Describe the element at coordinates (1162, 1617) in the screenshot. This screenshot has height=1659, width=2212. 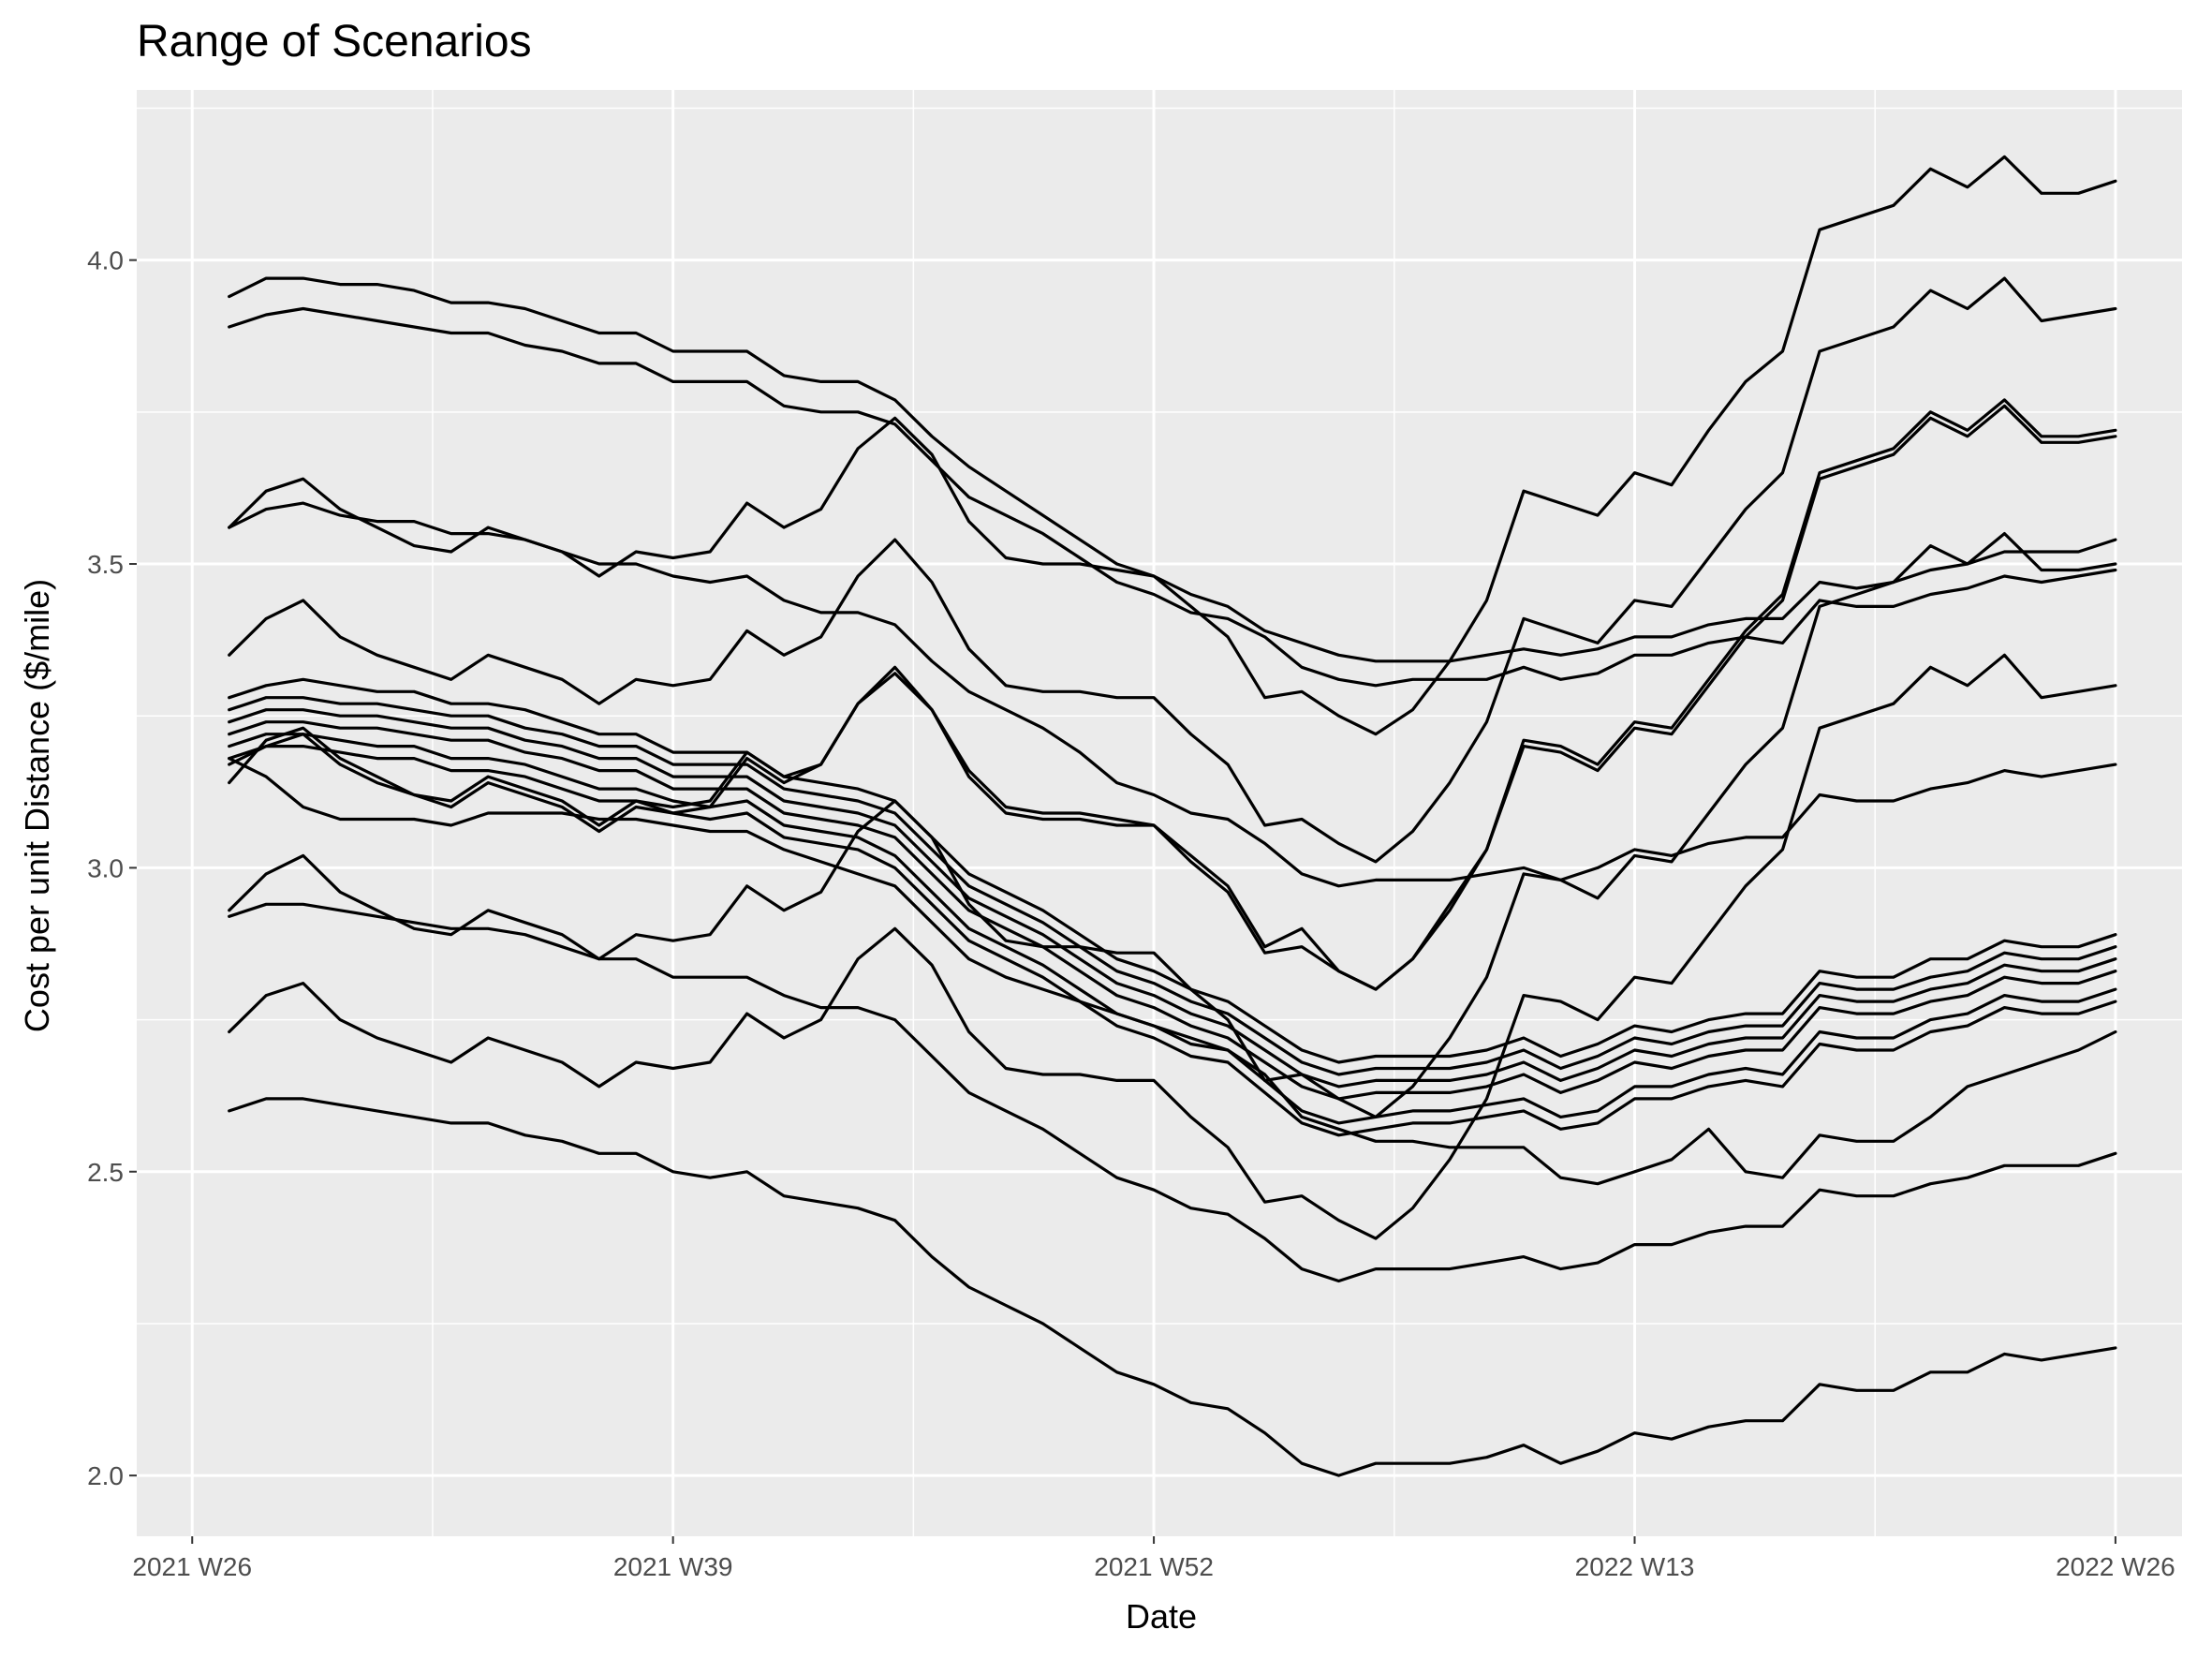
I see `x-axis-title: Date` at that location.